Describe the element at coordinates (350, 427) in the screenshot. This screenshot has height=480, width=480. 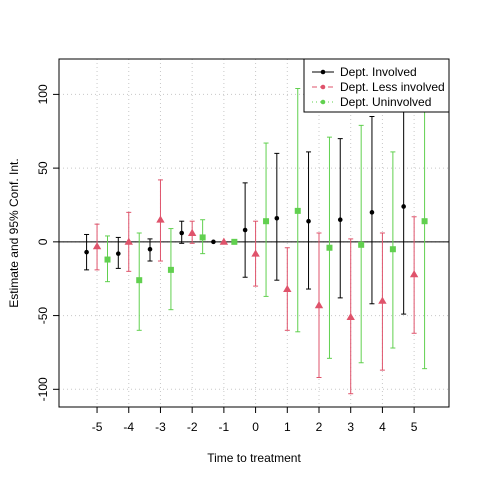
I see `x-tick-label: 3` at that location.